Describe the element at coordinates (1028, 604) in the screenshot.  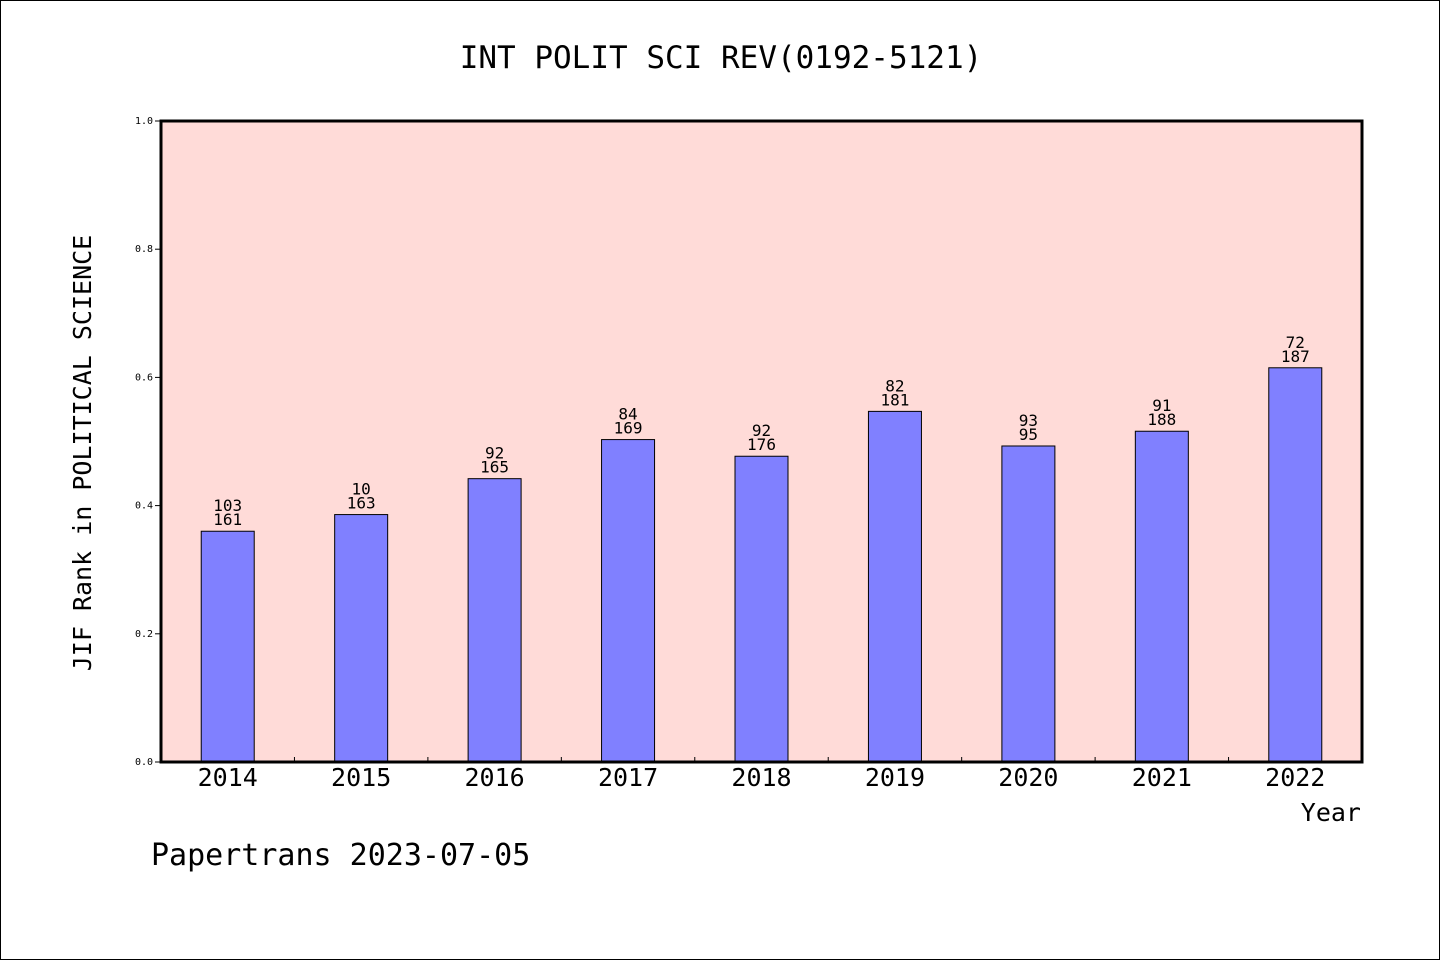
I see `bar-2020` at that location.